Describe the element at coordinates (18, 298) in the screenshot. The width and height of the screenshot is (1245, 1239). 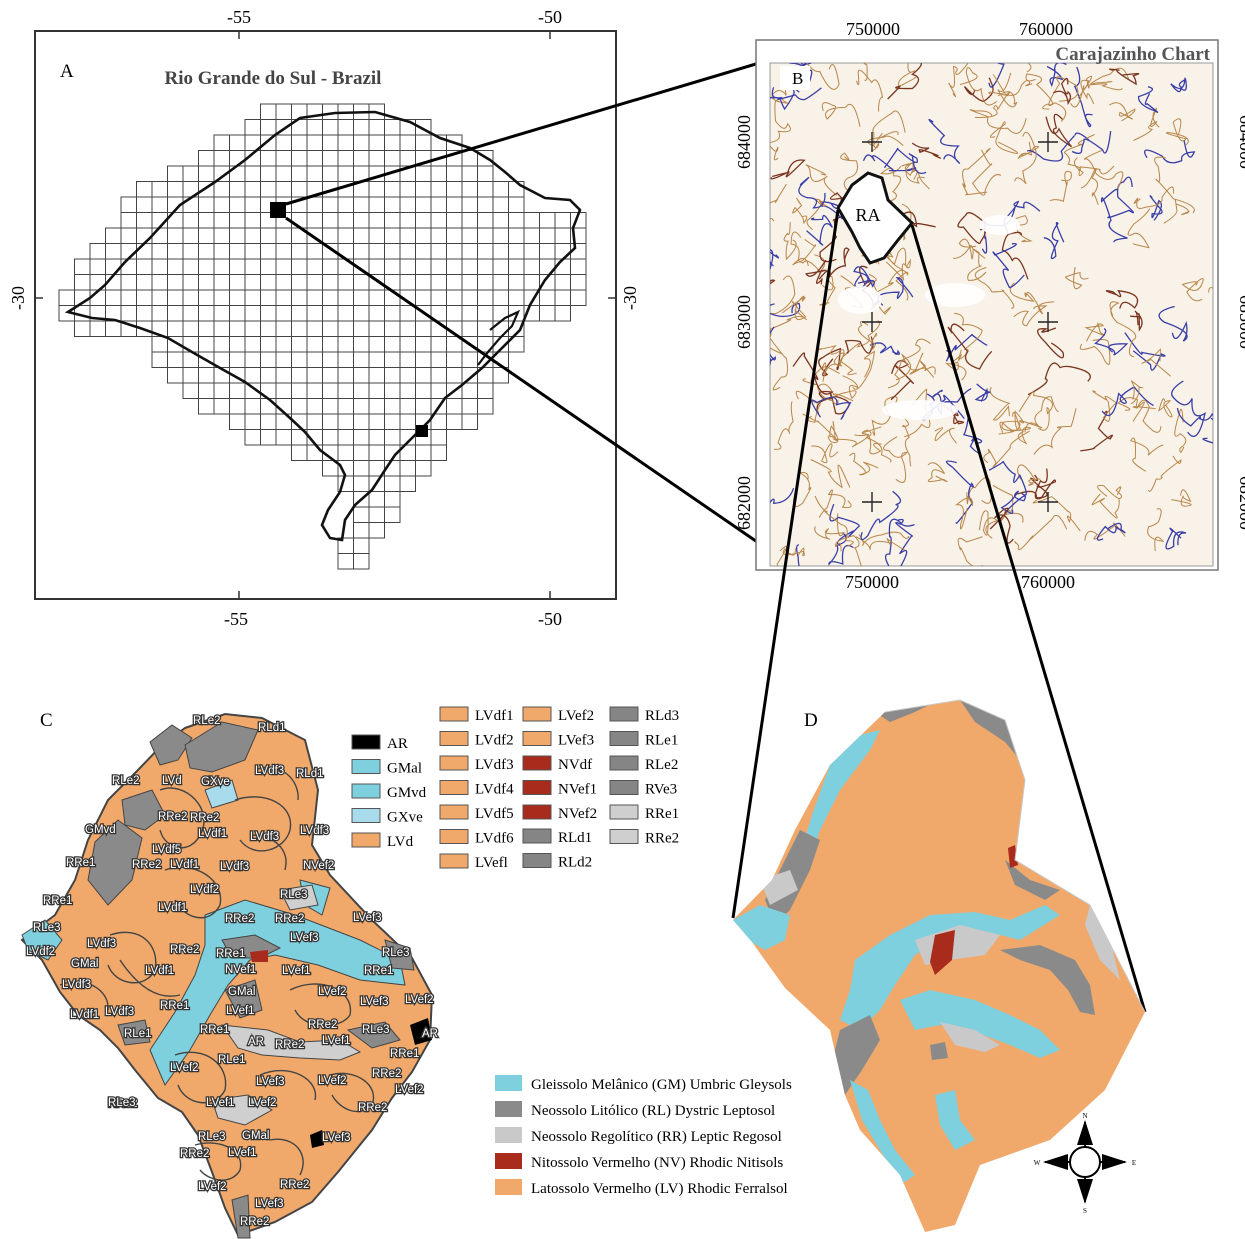
I see `lat-left-30: -30` at that location.